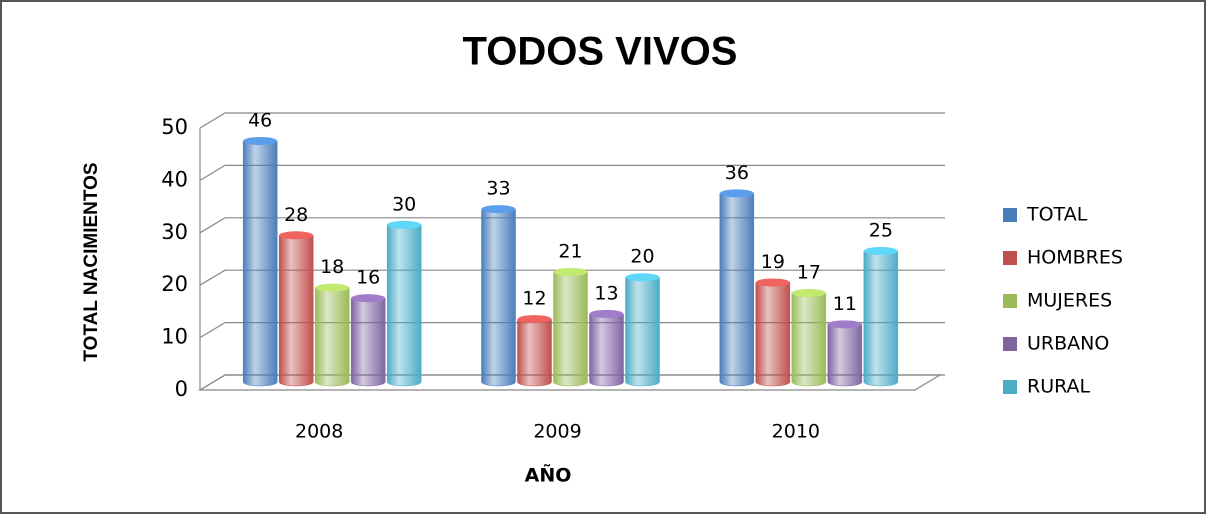 This screenshot has width=1208, height=520. I want to click on y-tick-label: 30, so click(174, 232).